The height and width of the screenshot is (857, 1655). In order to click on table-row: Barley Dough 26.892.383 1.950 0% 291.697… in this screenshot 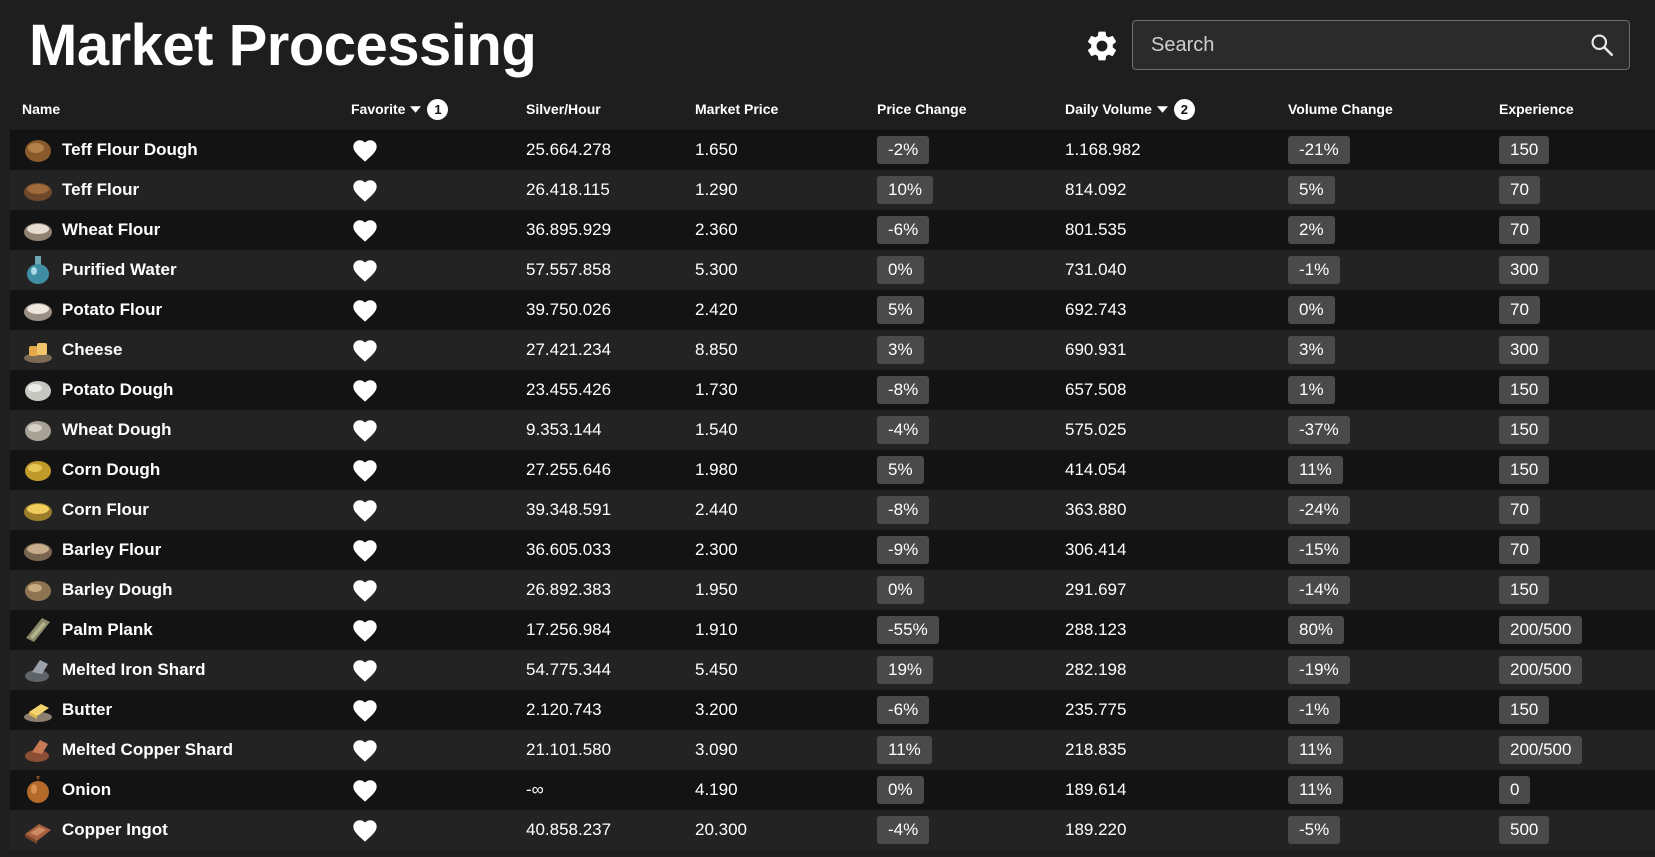, I will do `click(832, 590)`.